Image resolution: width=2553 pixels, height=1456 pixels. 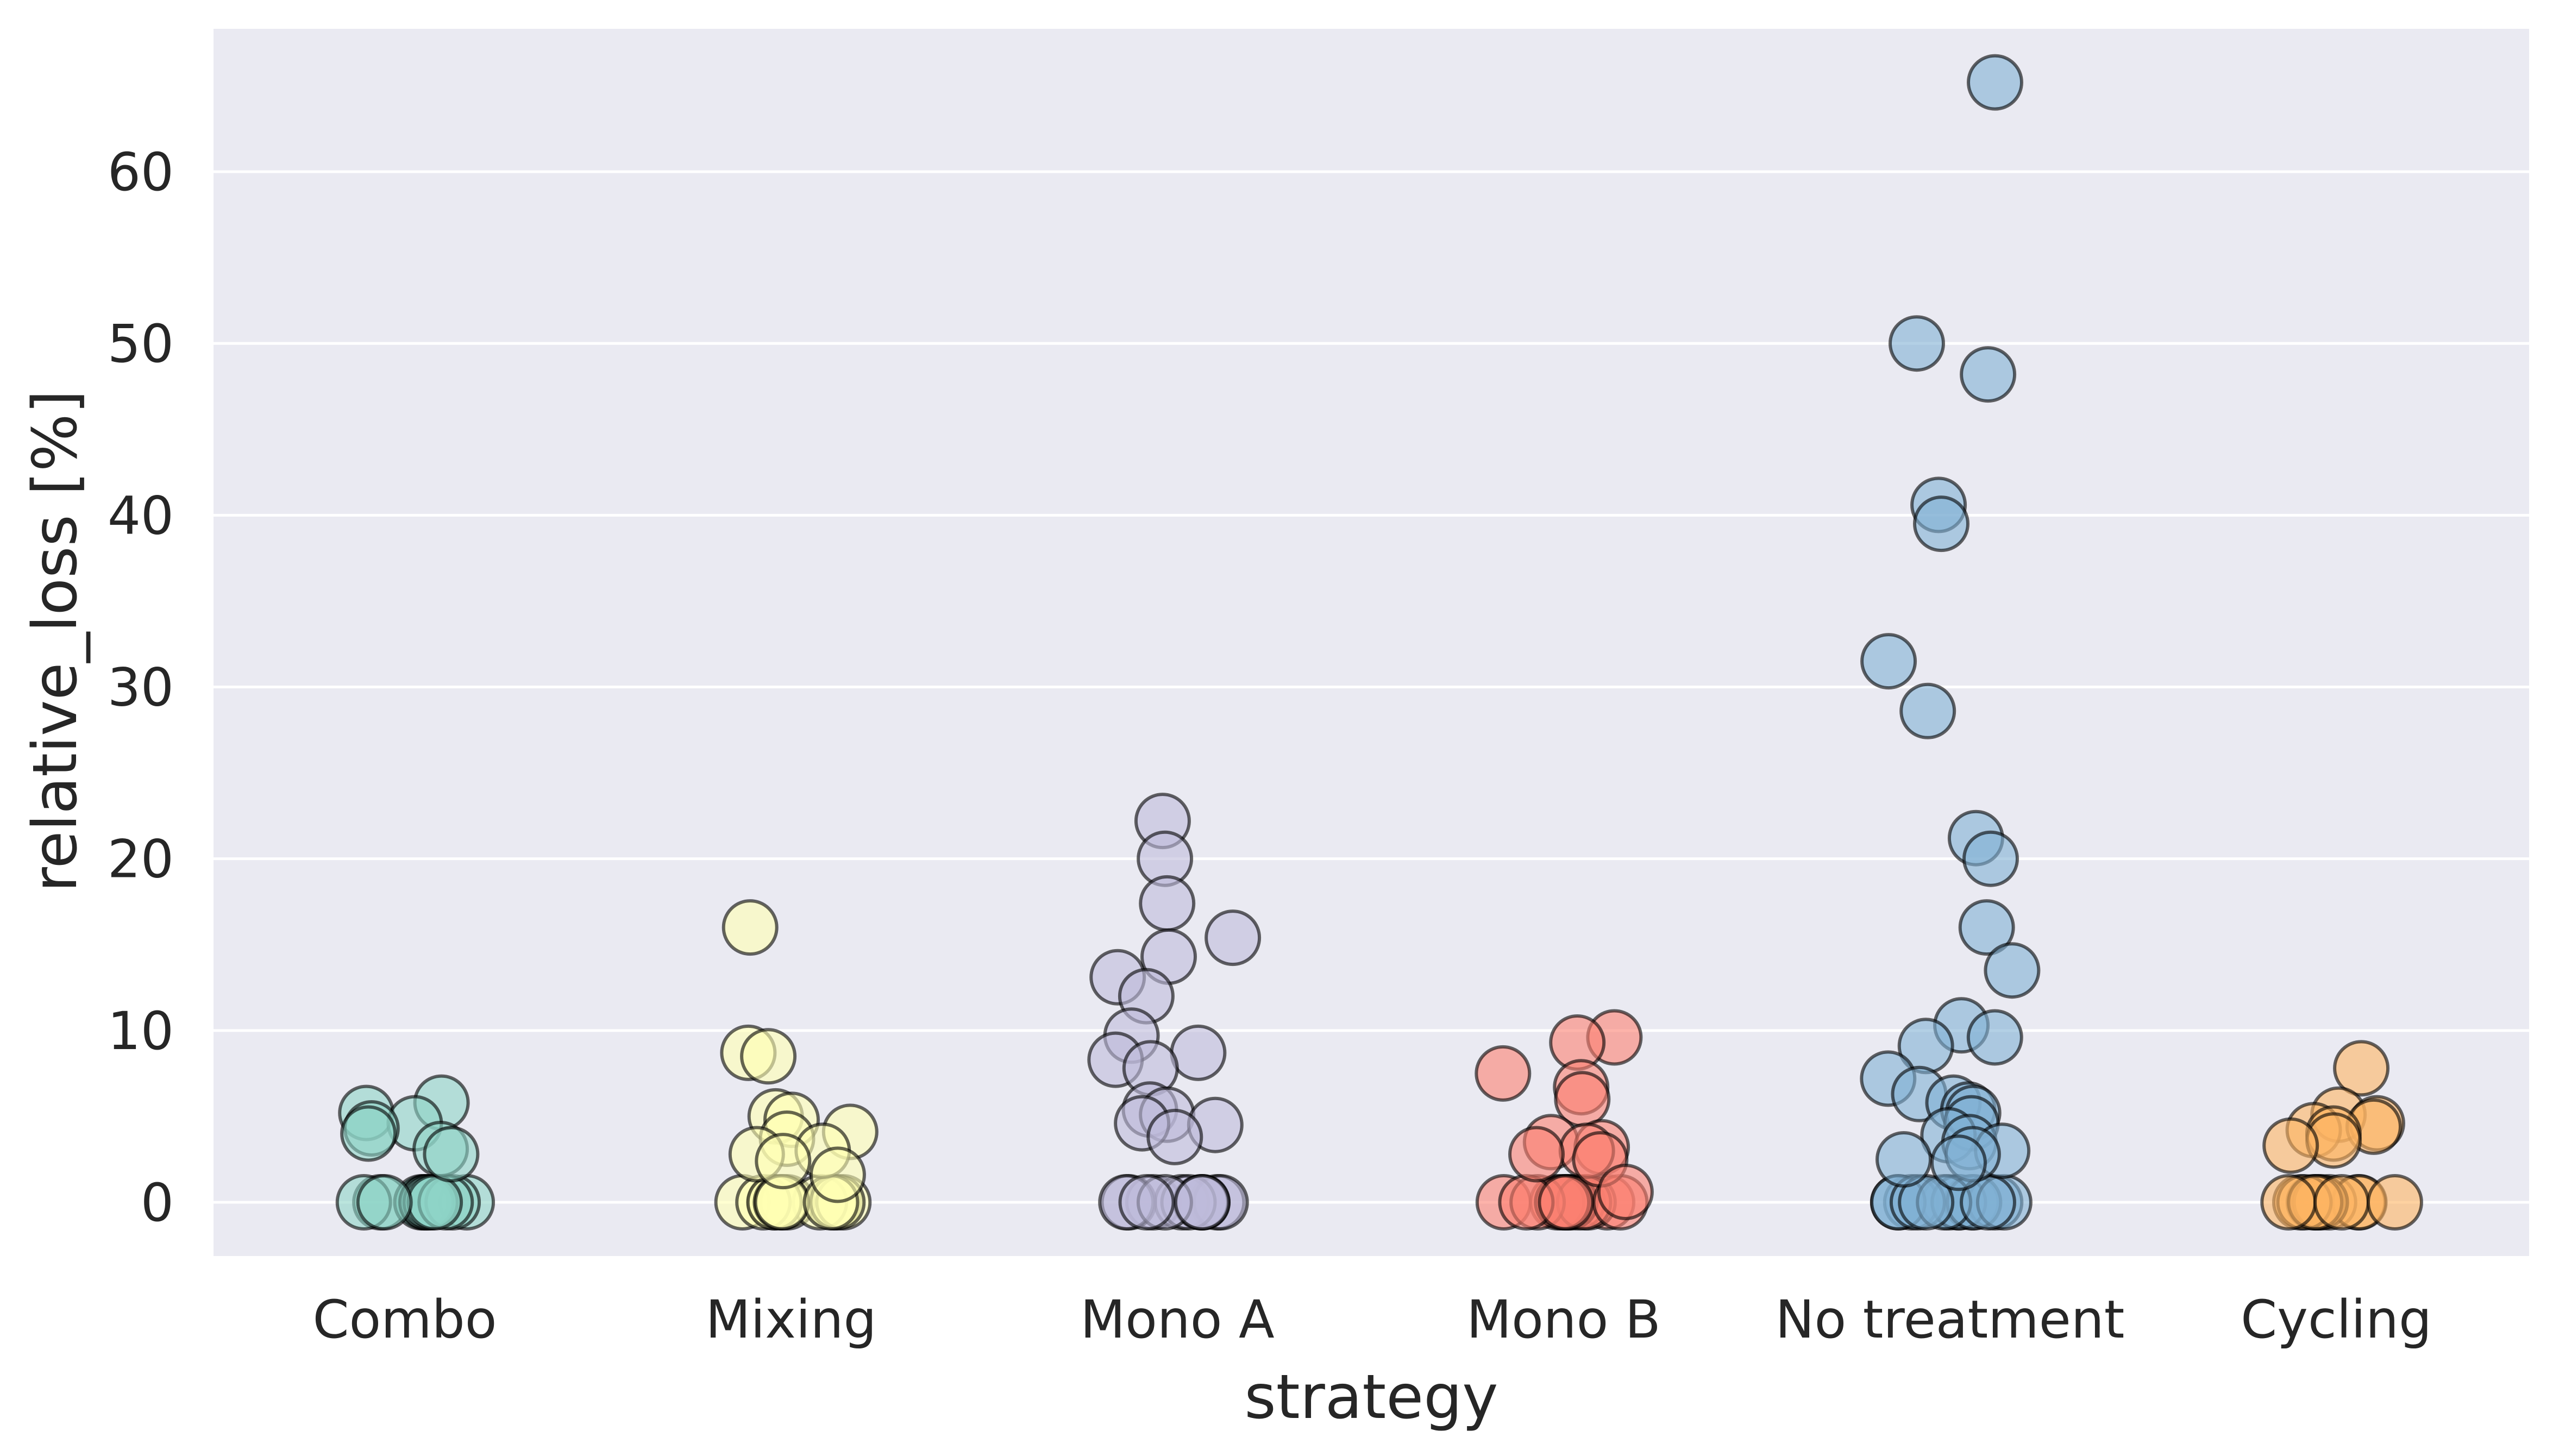 What do you see at coordinates (791, 1319) in the screenshot?
I see `x-tick-label: Mixing` at bounding box center [791, 1319].